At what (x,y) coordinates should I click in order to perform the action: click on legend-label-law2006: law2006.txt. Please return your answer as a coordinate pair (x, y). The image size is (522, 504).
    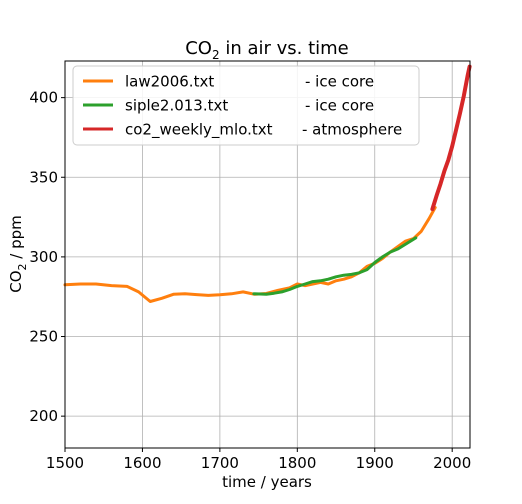
    Looking at the image, I should click on (169, 82).